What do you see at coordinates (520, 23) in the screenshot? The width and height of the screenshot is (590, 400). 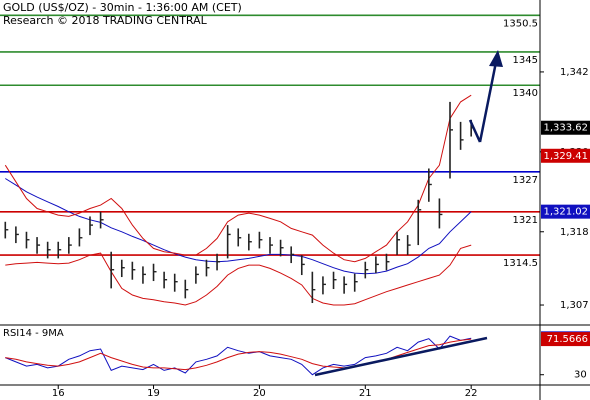 I see `level-label: 1350.5` at bounding box center [520, 23].